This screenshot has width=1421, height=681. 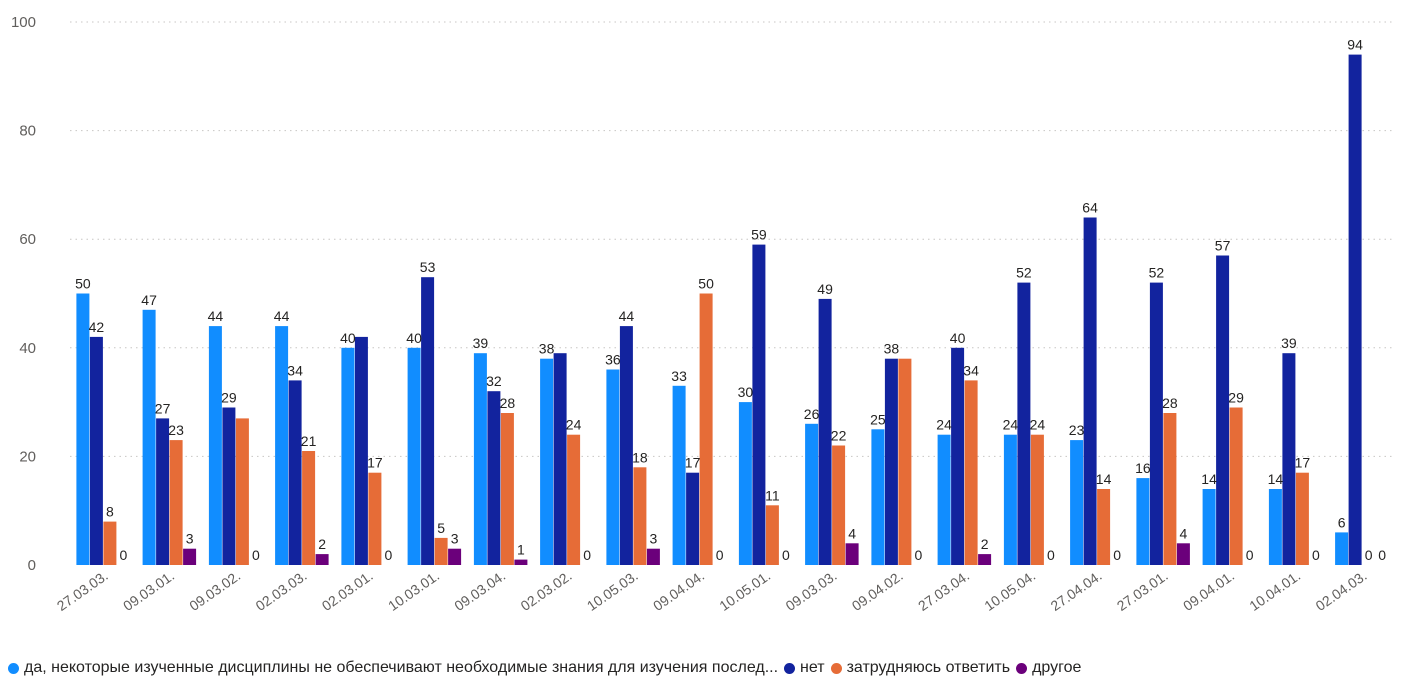 What do you see at coordinates (1355, 45) in the screenshot?
I see `data-label: 94` at bounding box center [1355, 45].